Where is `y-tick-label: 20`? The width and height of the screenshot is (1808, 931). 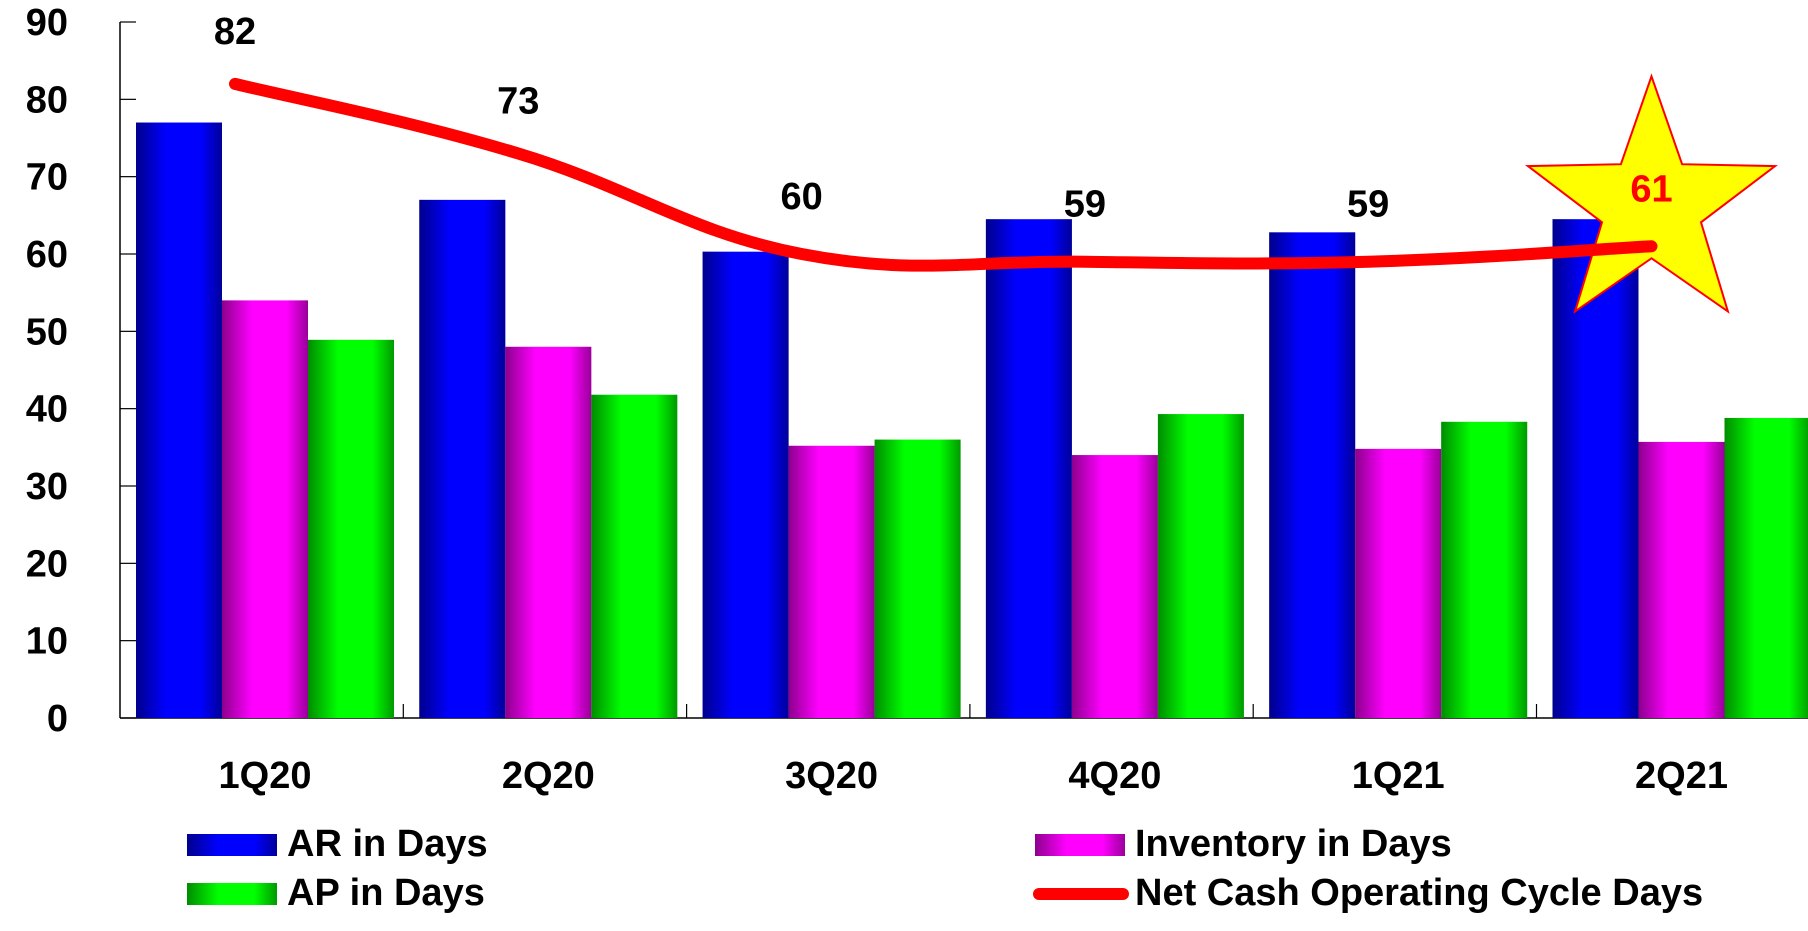
y-tick-label: 20 is located at coordinates (47, 564).